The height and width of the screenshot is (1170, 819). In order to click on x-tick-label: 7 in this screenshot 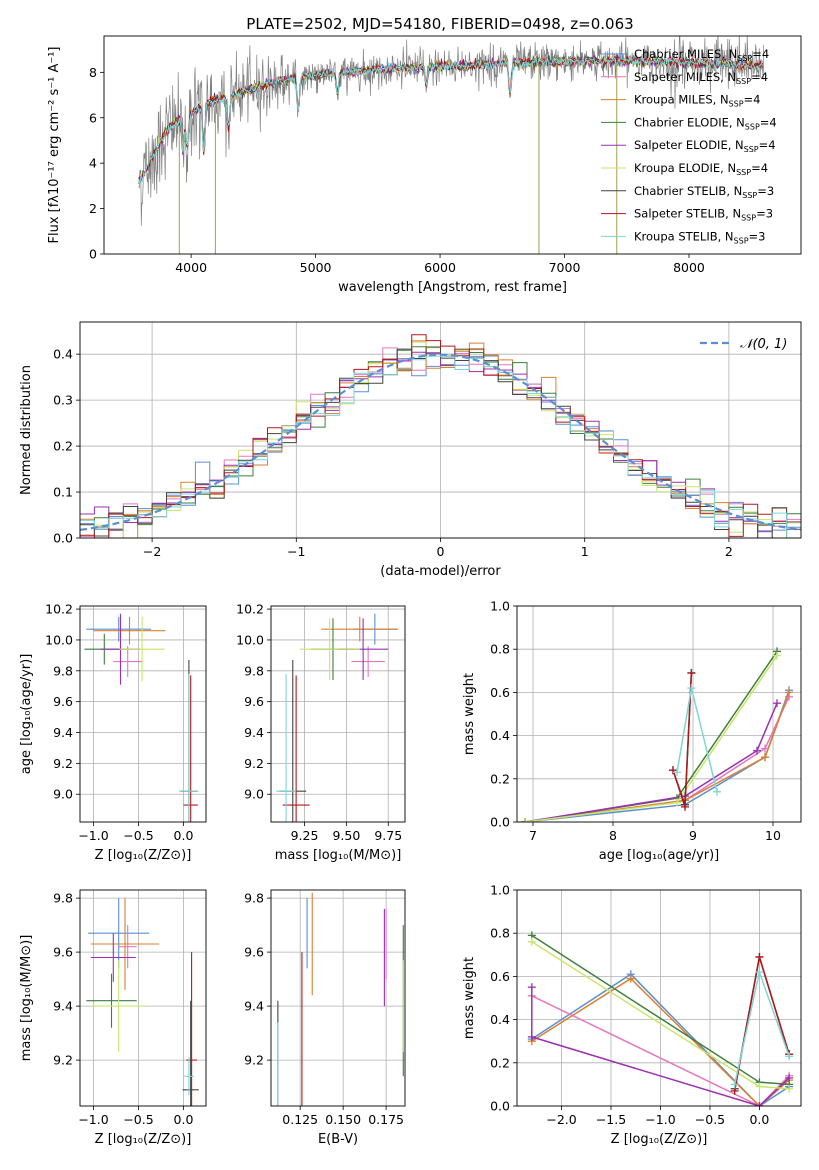, I will do `click(533, 835)`.